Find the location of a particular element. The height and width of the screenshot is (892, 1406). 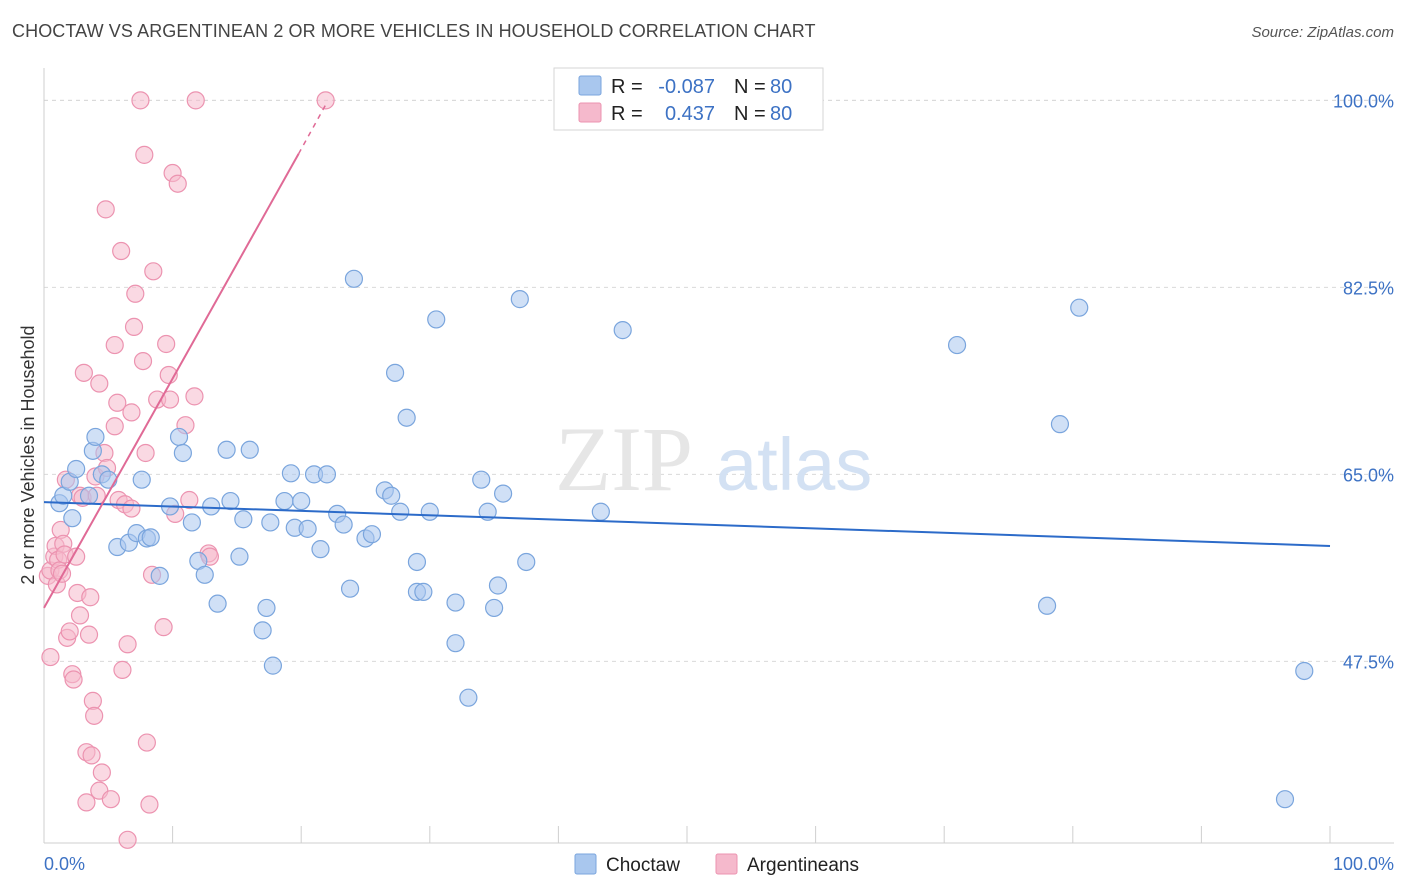

bottom-legend: Choctaw Argentineans is located at coordinates (716, 864).